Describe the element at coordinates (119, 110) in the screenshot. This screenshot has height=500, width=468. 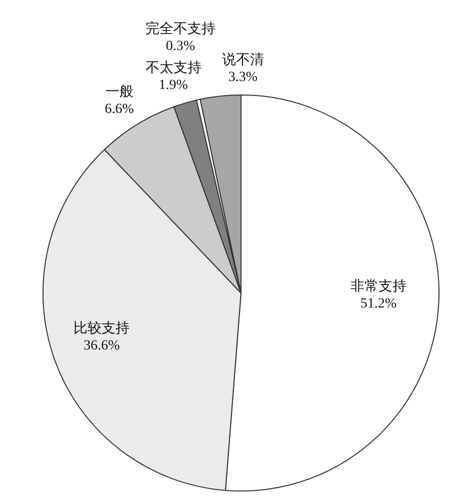
I see `data-label: 6.6%` at that location.